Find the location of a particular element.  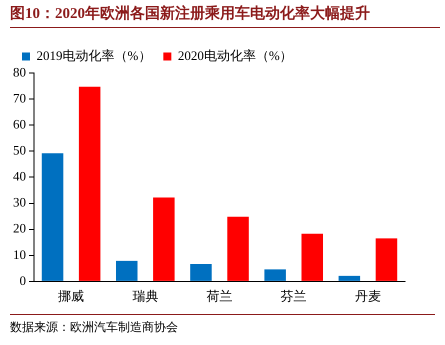

x-tick-label: 芬兰 is located at coordinates (293, 296).